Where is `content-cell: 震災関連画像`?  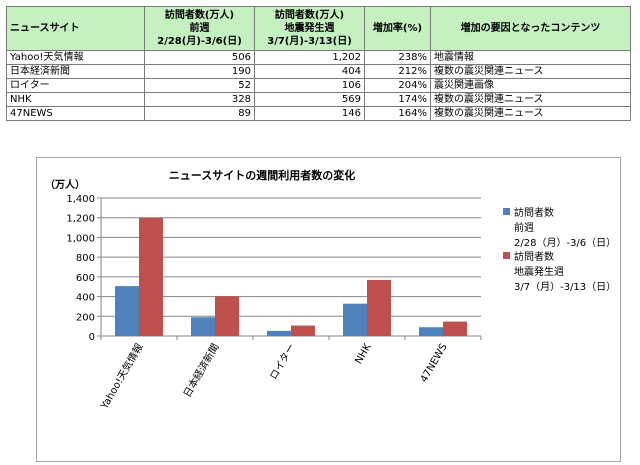
content-cell: 震災関連画像 is located at coordinates (530, 85).